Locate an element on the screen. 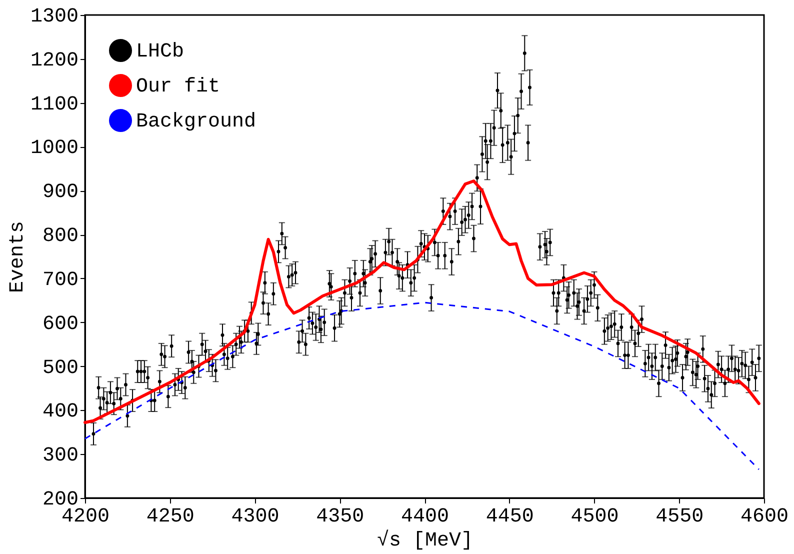 Image resolution: width=794 pixels, height=554 pixels. x-tick-label: 4250 is located at coordinates (170, 517).